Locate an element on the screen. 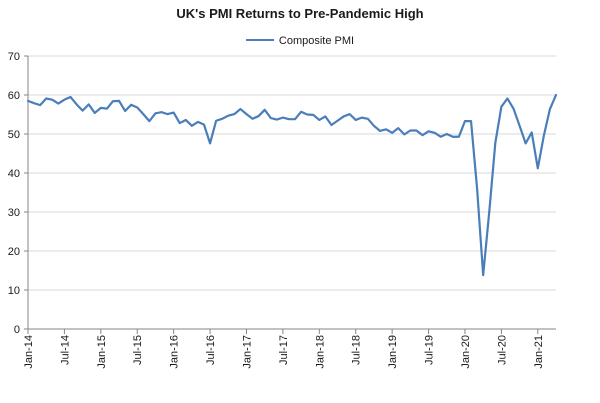 The height and width of the screenshot is (403, 600). x-tick-label-Jul-15: Jul-15 is located at coordinates (138, 350).